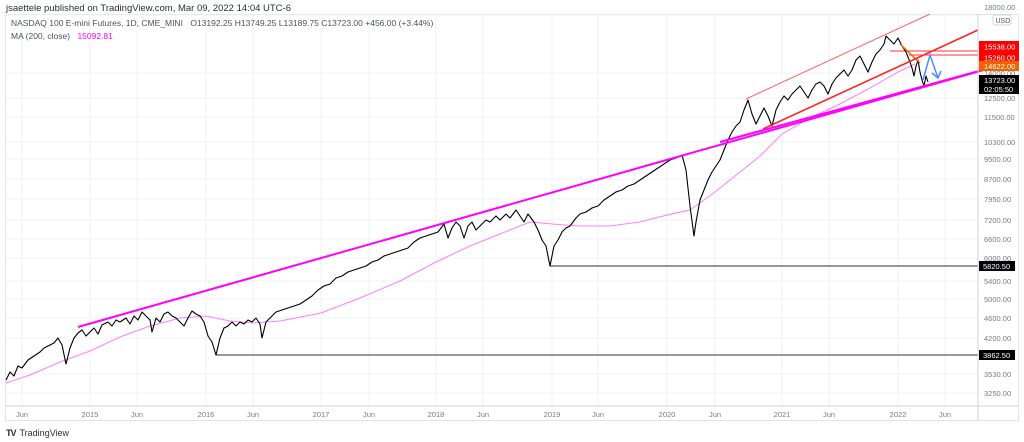 This screenshot has height=442, width=1024. What do you see at coordinates (667, 414) in the screenshot?
I see `time-tick: 2020` at bounding box center [667, 414].